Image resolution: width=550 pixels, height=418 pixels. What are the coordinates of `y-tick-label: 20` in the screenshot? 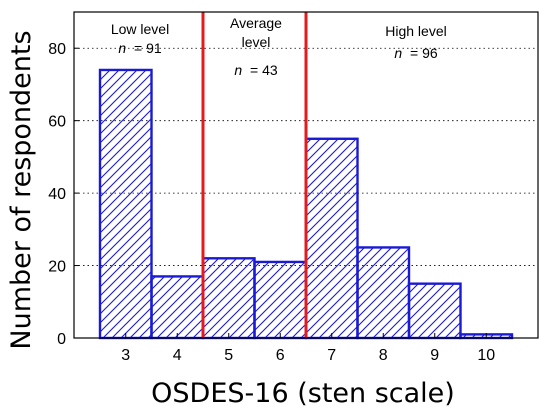 It's located at (57, 267).